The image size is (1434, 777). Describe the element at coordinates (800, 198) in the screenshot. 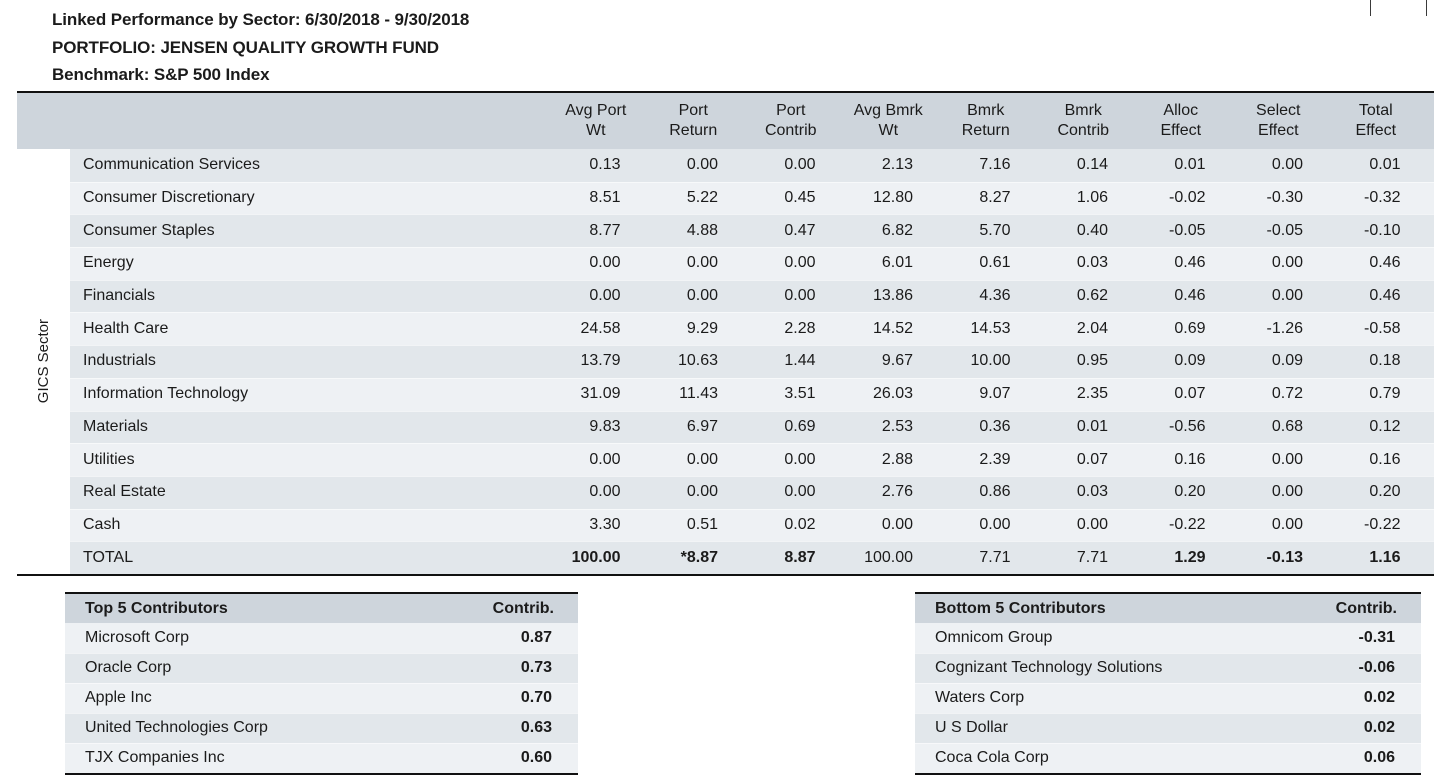

I see `cell-value: 0.45` at that location.